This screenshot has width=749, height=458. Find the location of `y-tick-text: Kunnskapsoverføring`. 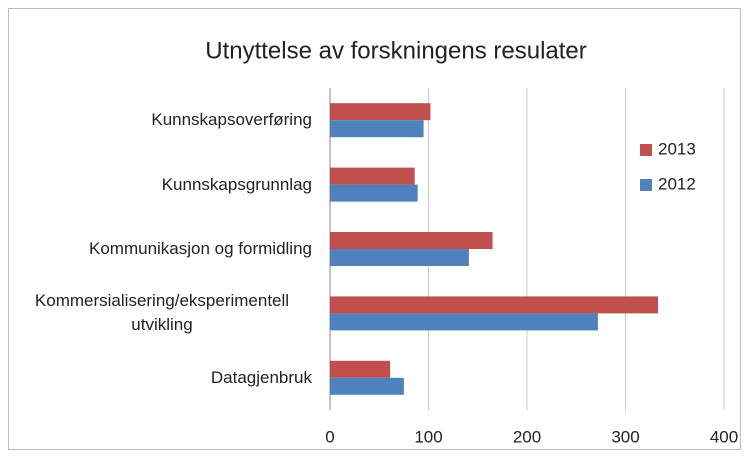

y-tick-text: Kunnskapsoverføring is located at coordinates (231, 120).